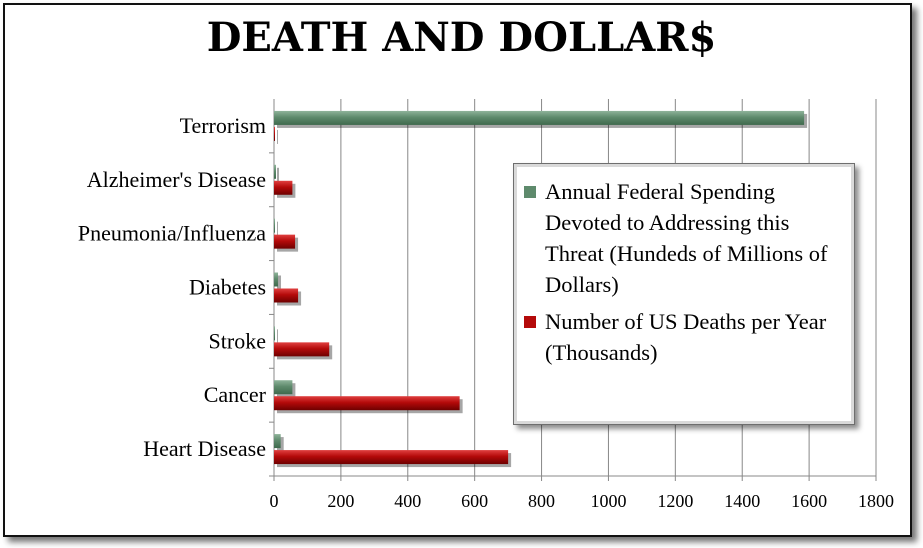 This screenshot has height=548, width=923. What do you see at coordinates (176, 179) in the screenshot?
I see `category-label: Alzheimer's Disease` at bounding box center [176, 179].